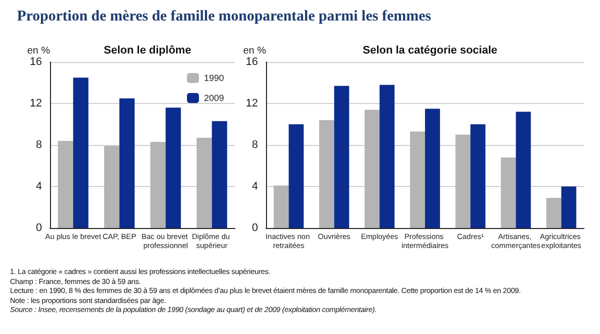 This screenshot has width=600, height=334. I want to click on chart-subtitle: Selon le diplôme, so click(148, 50).